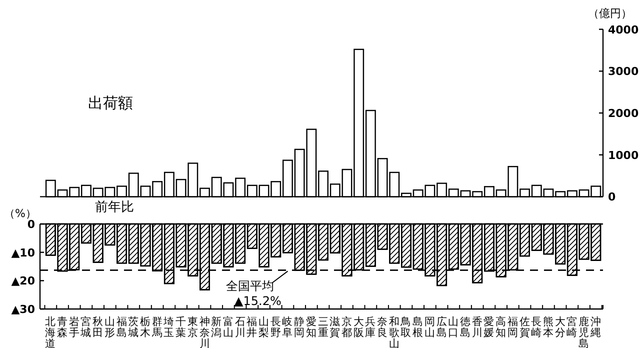 The image size is (640, 348). What do you see at coordinates (584, 331) in the screenshot?
I see `x-tick-label: 鹿児島` at bounding box center [584, 331].